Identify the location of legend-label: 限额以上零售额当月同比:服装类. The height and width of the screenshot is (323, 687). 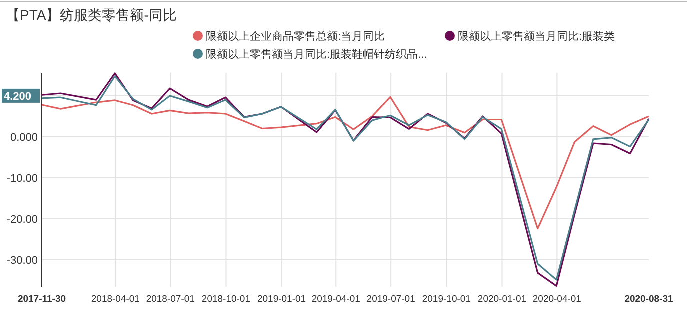
(537, 36).